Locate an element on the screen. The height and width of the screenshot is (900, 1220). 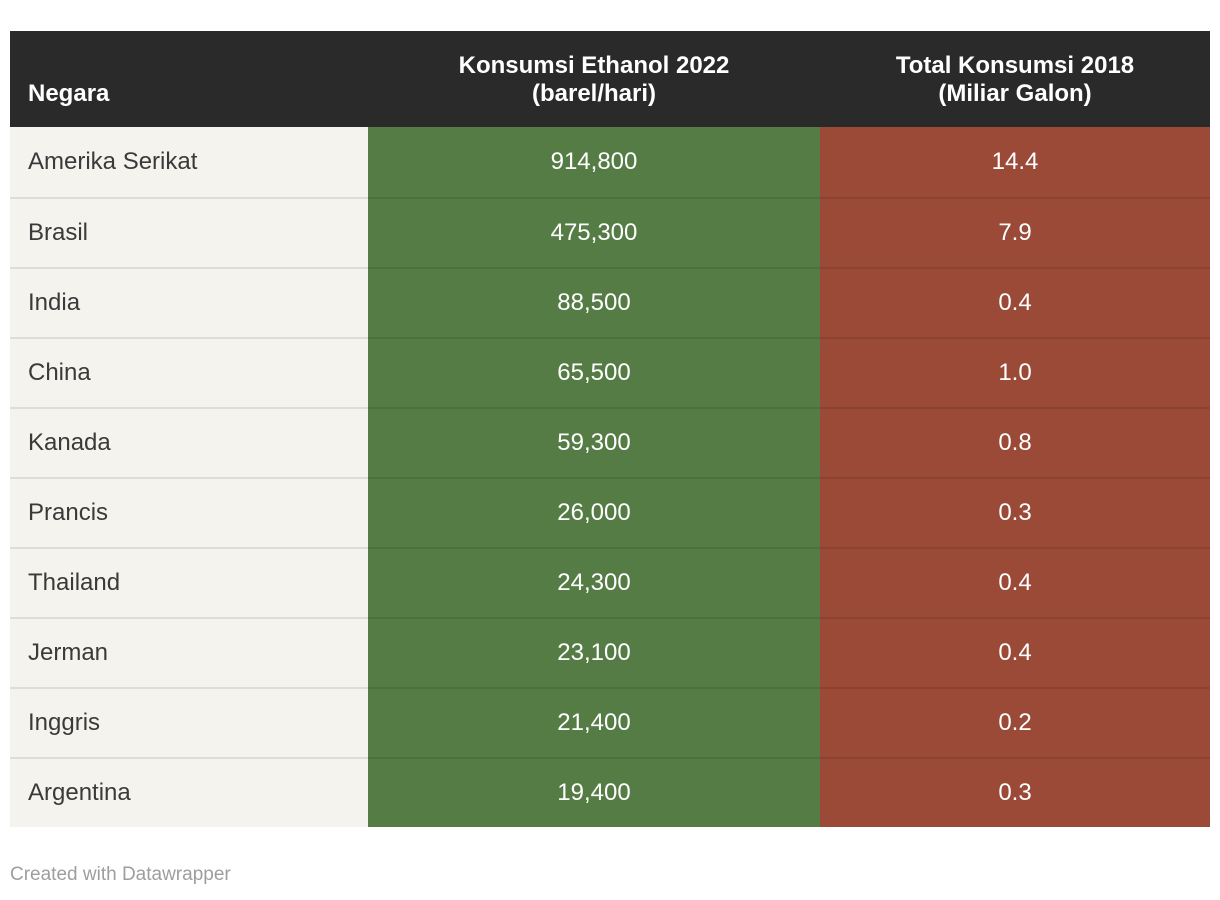
country-cell: Thailand is located at coordinates (189, 582).